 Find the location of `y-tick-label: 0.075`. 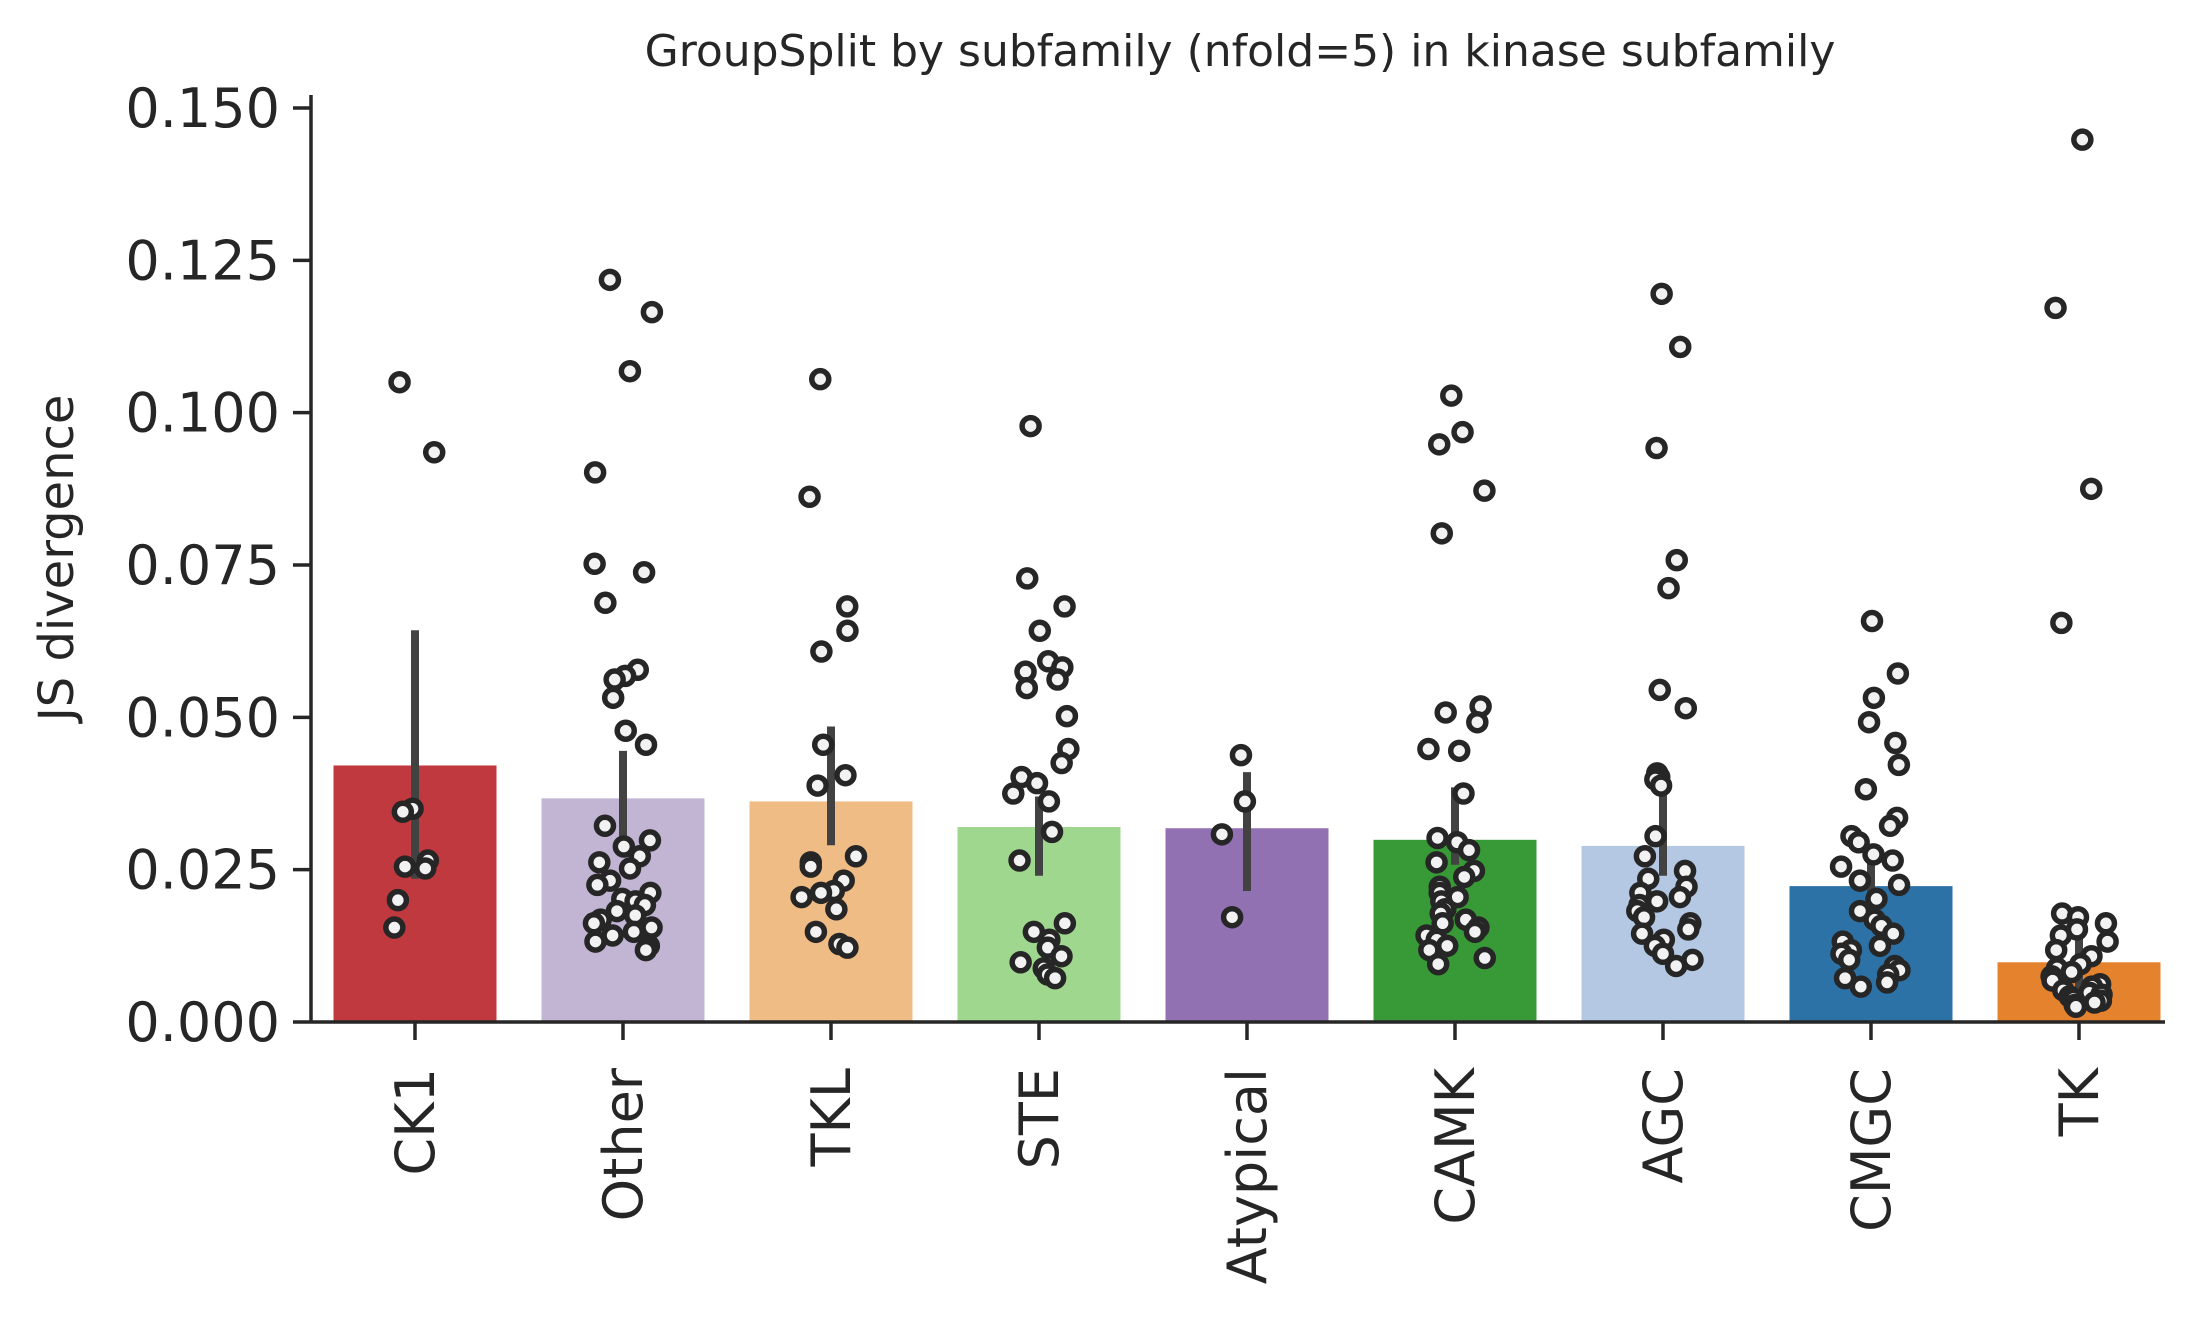

y-tick-label: 0.075 is located at coordinates (202, 565).